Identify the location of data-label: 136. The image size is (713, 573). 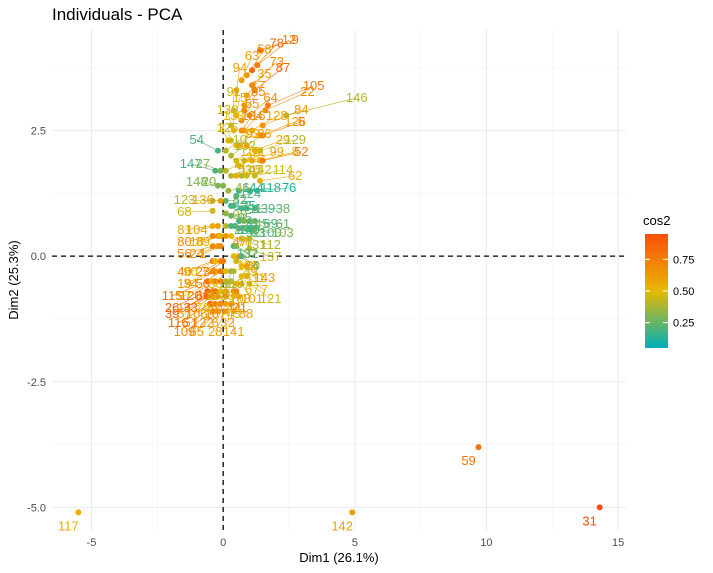
(203, 199).